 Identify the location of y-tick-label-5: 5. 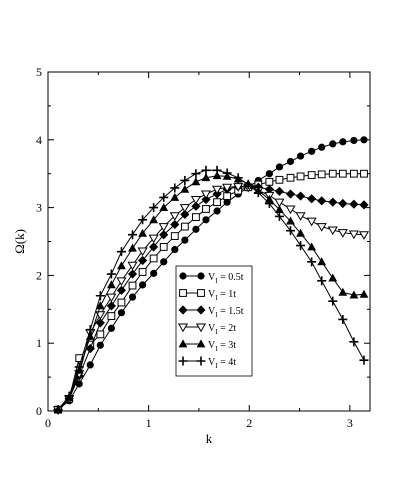
(39, 72).